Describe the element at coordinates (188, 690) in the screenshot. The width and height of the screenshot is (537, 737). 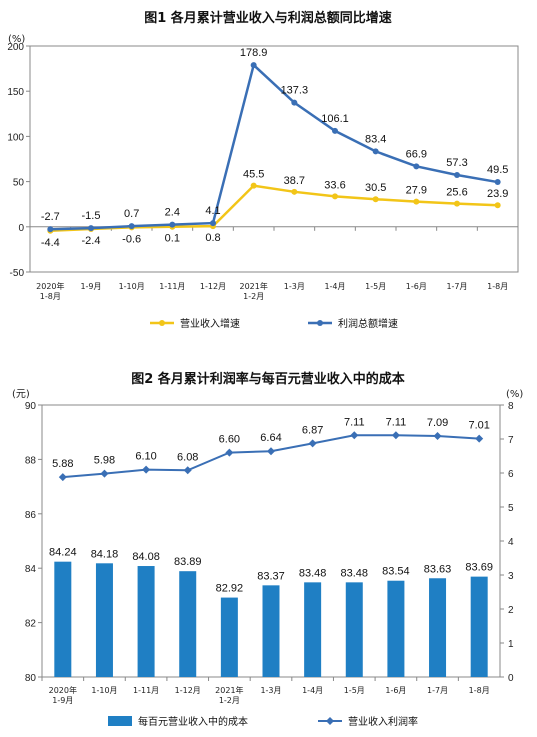
I see `chart-2-x-tick-label: 1-12月` at that location.